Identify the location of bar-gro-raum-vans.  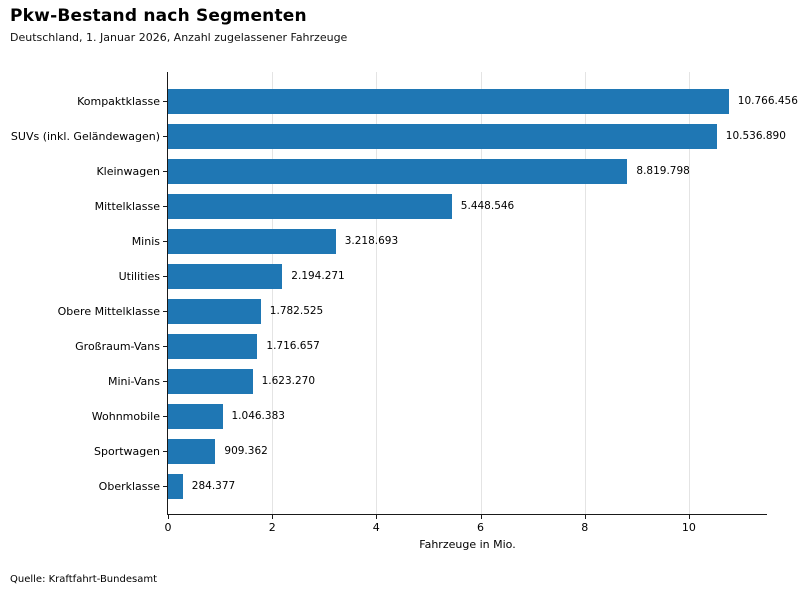
(213, 346).